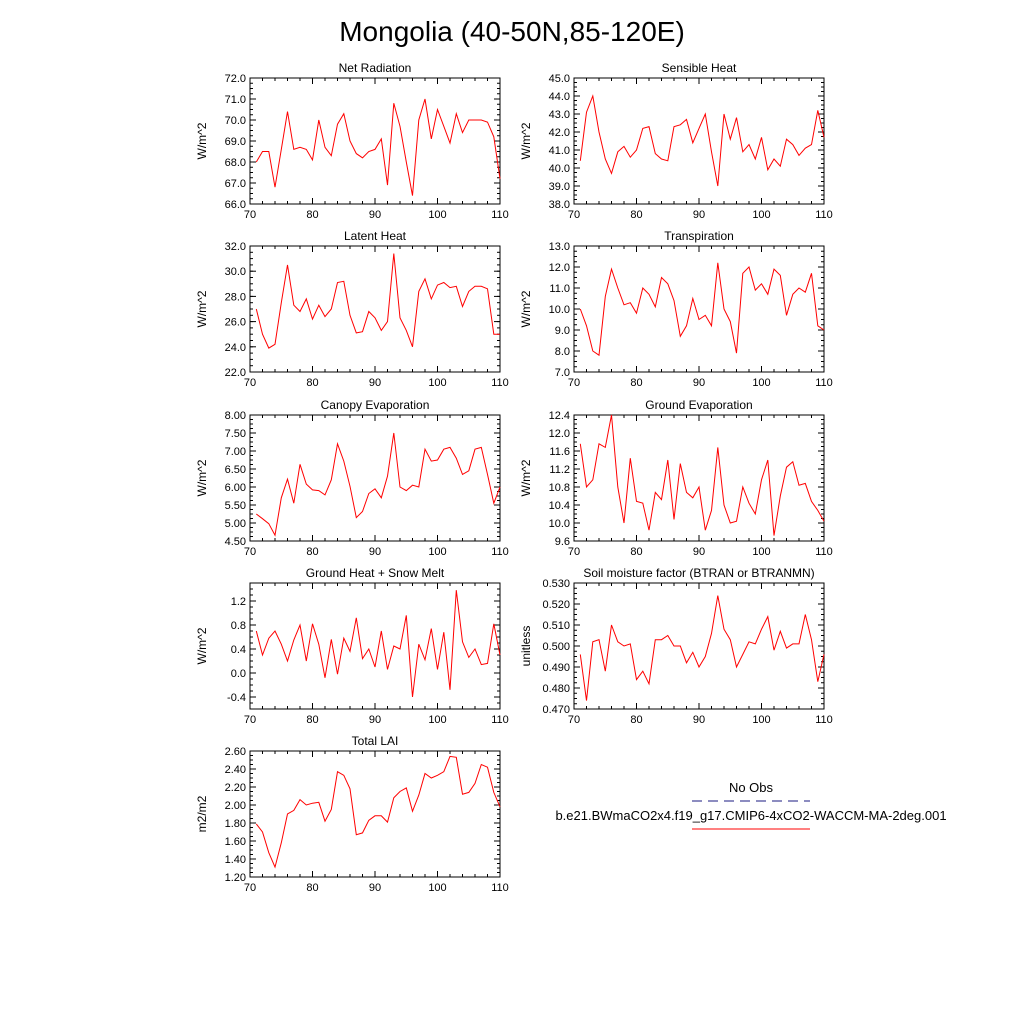 The width and height of the screenshot is (1024, 1024). I want to click on y-tick-label: 1.40, so click(235, 860).